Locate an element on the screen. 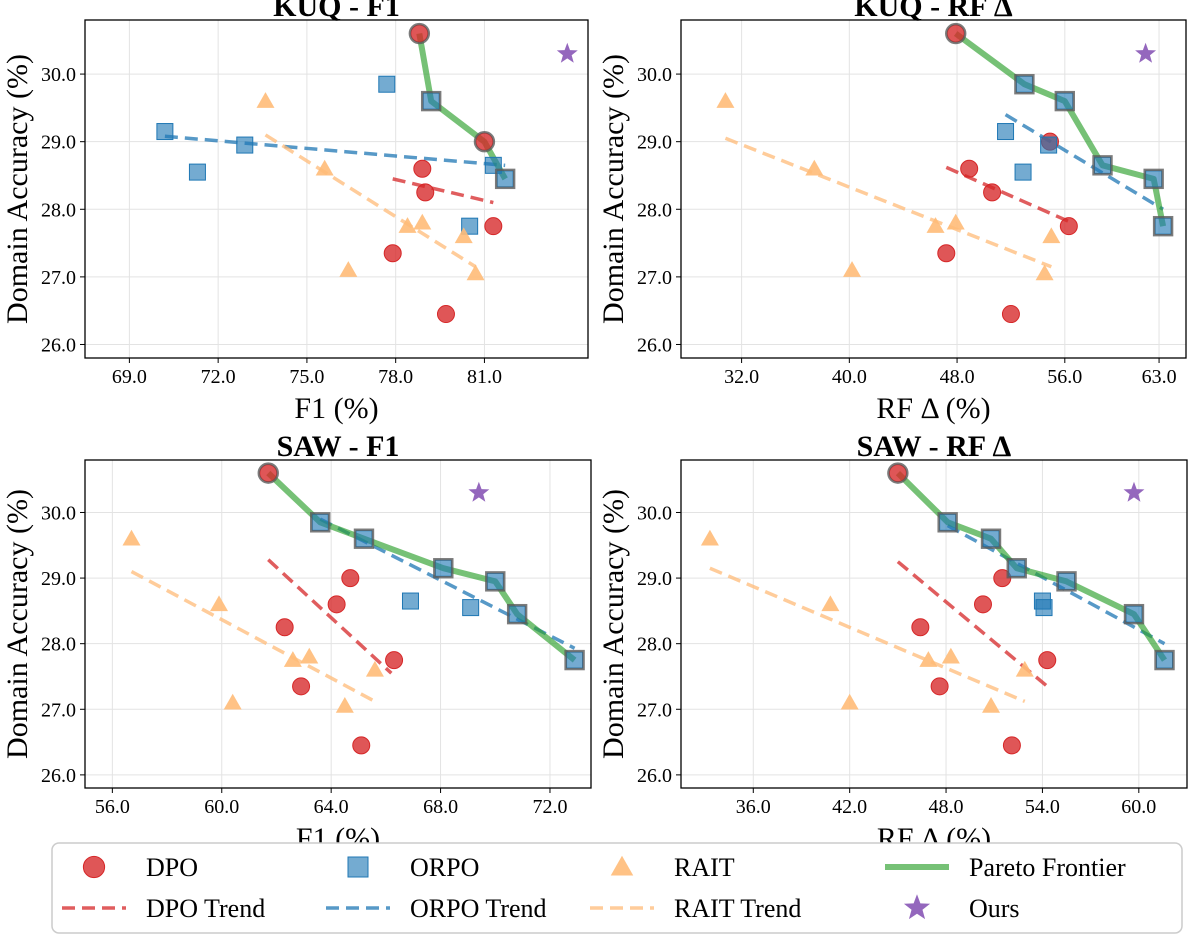  legend-label: RAIT is located at coordinates (704, 867).